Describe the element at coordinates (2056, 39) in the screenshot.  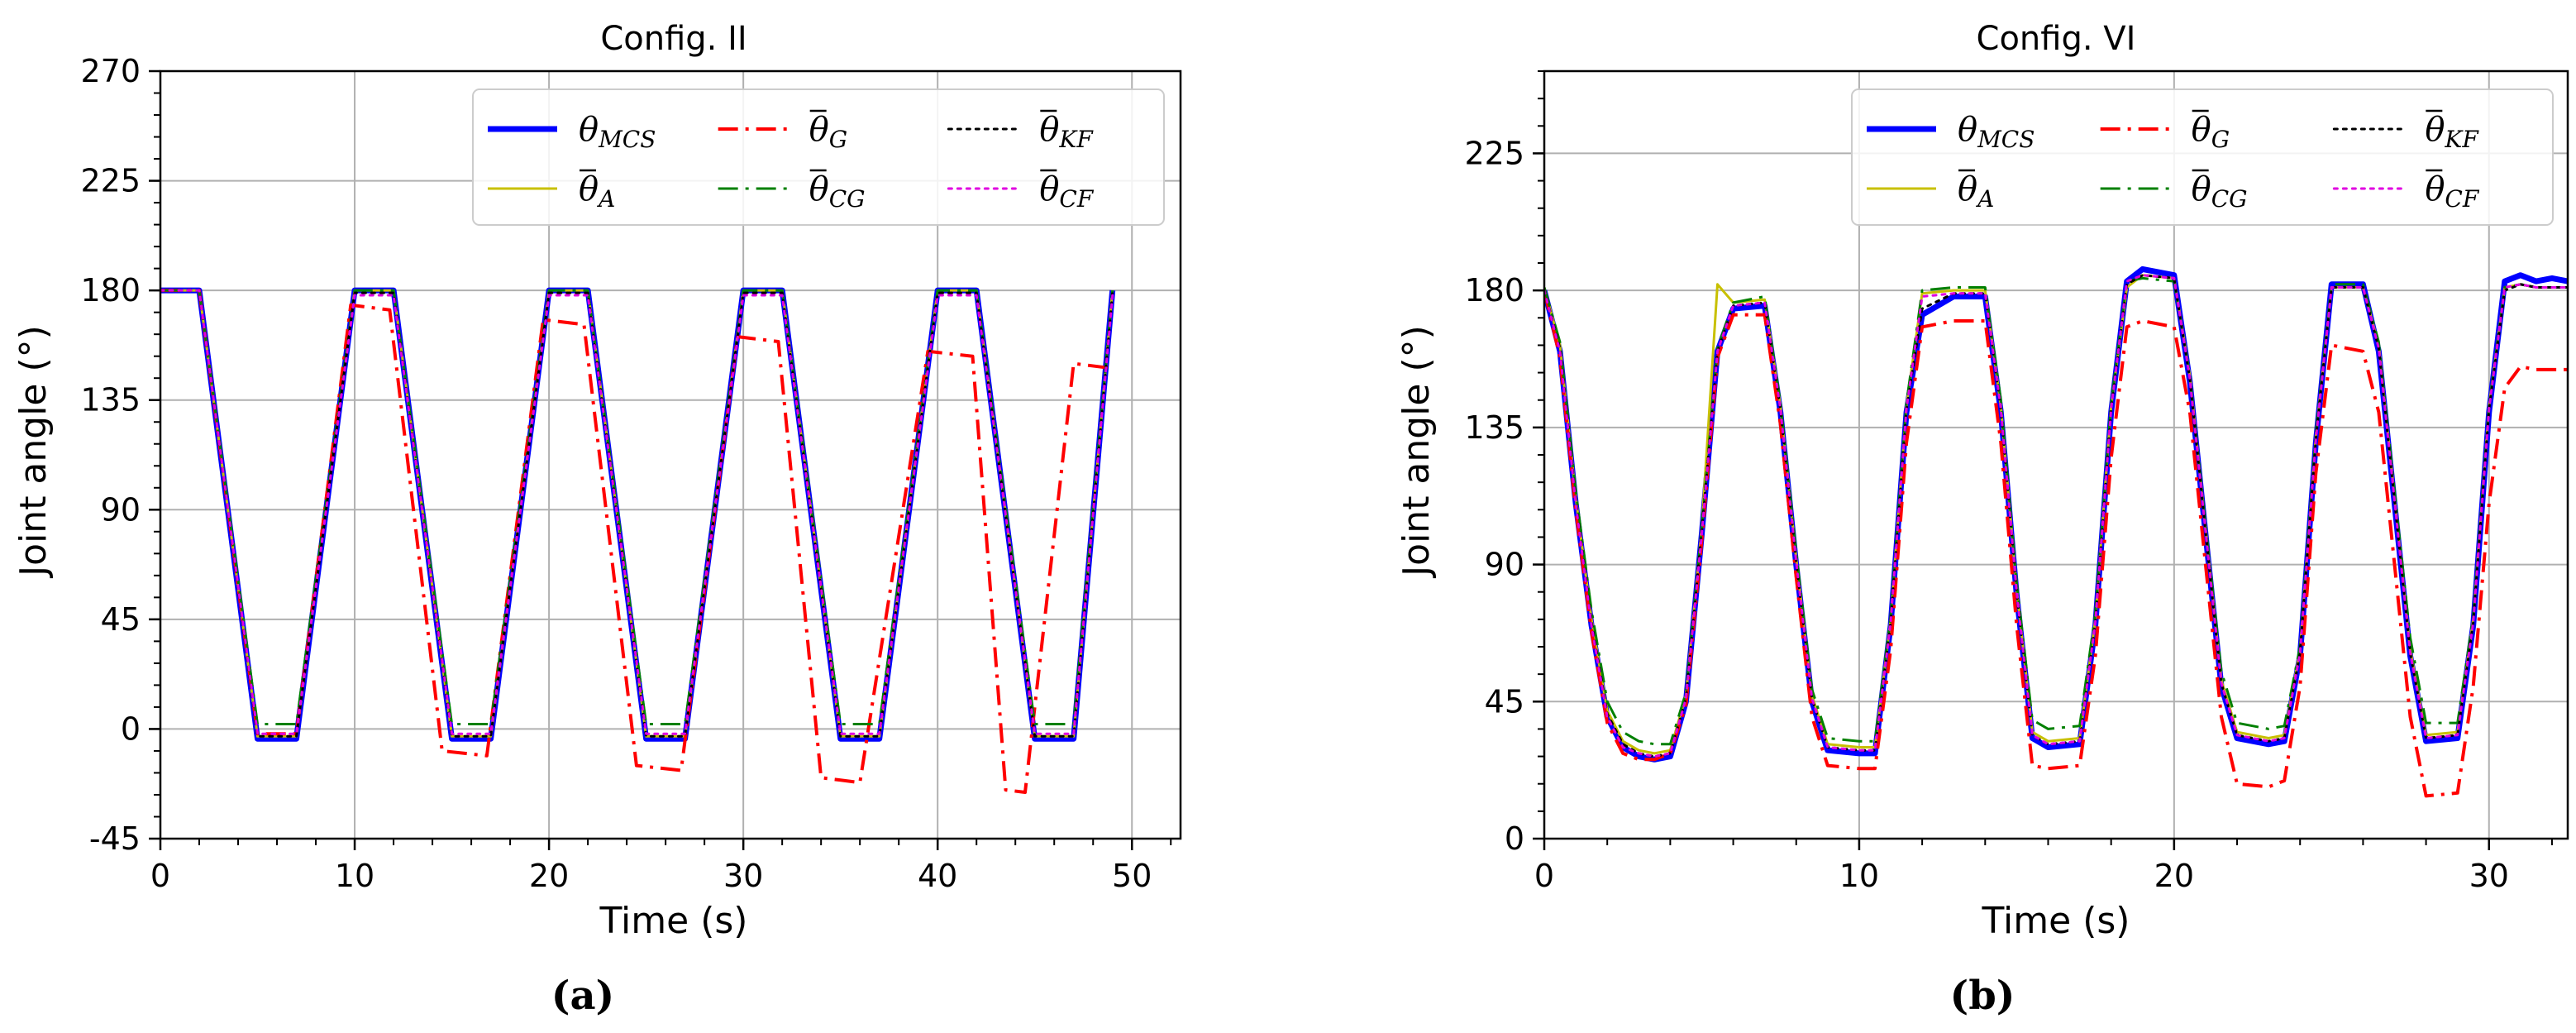
I see `chart-title: Config. VI` at that location.